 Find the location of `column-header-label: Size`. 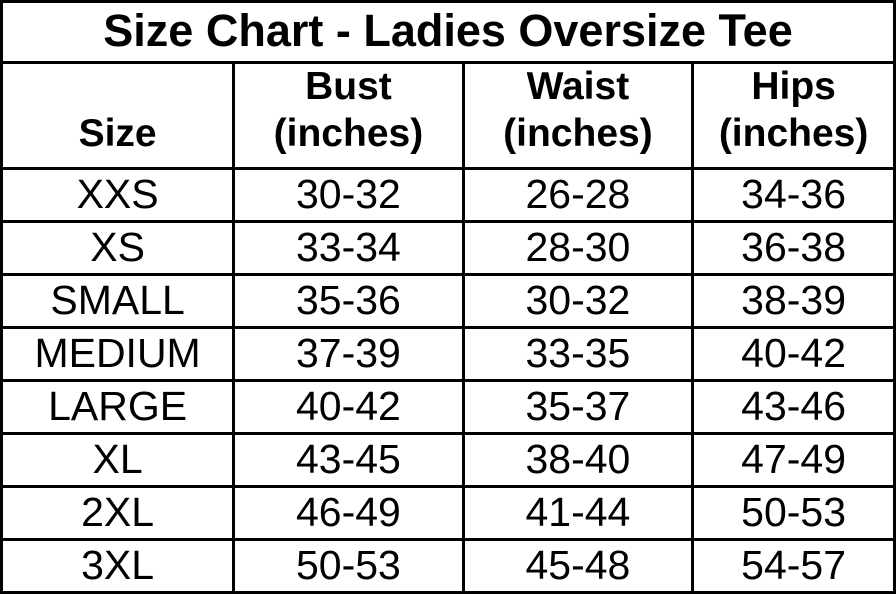

column-header-label: Size is located at coordinates (117, 133).